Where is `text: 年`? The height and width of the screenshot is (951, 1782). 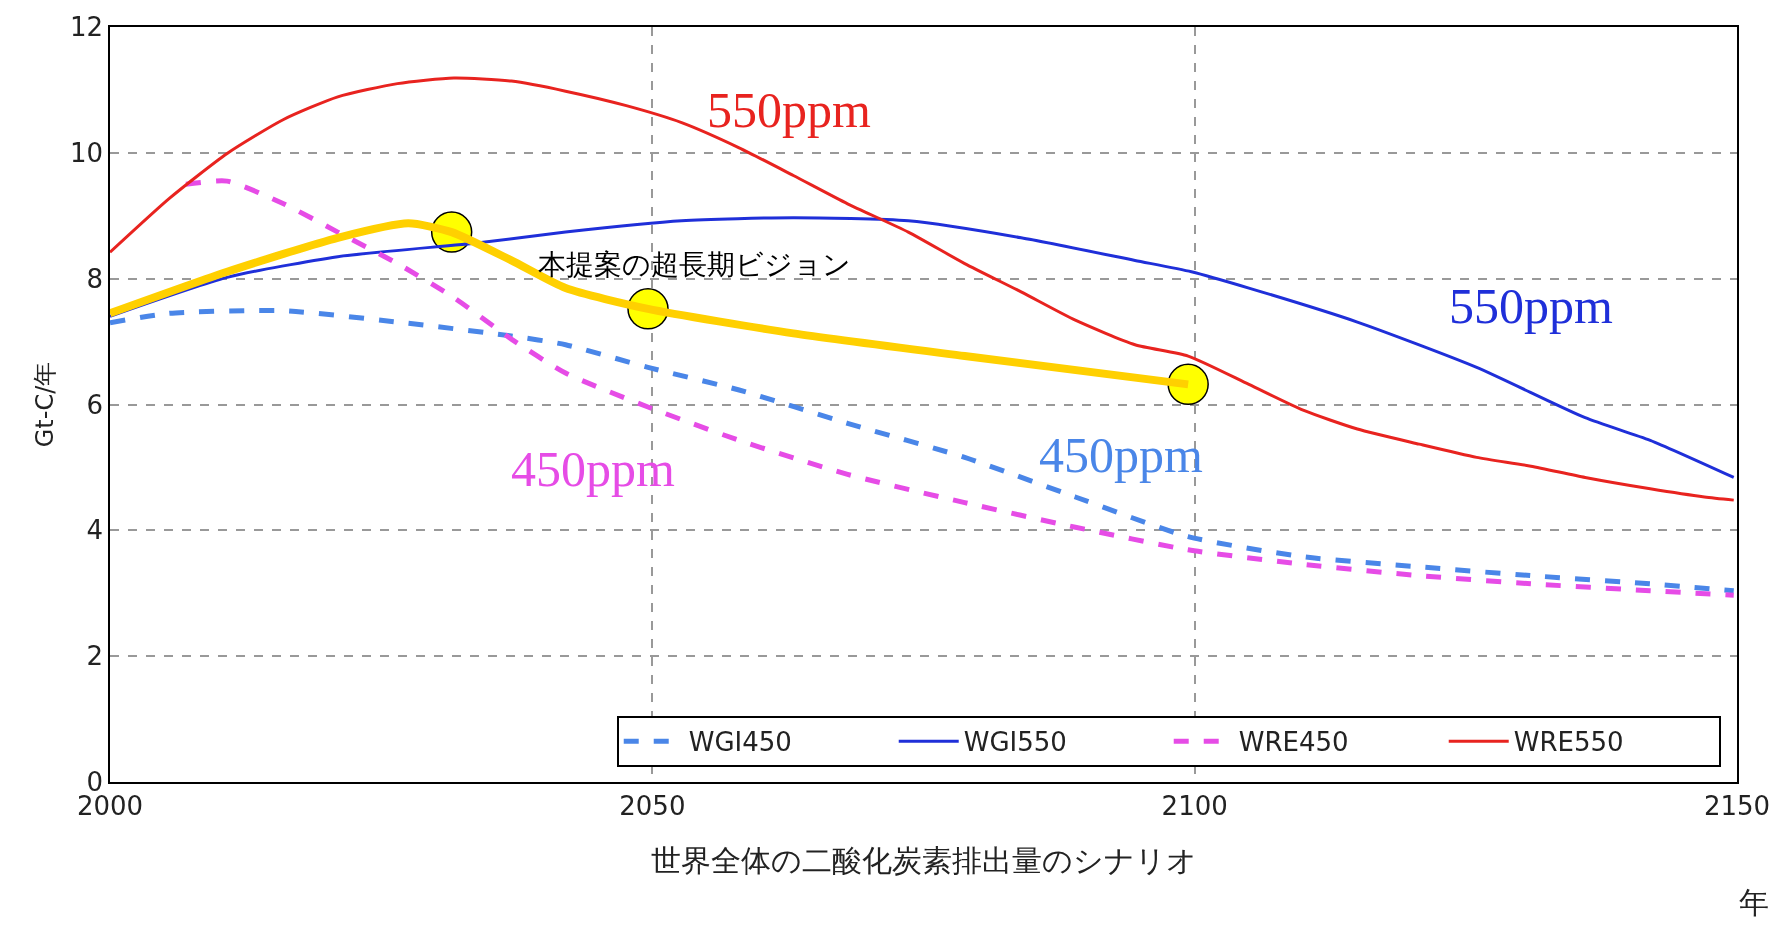 text: 年 is located at coordinates (1754, 902).